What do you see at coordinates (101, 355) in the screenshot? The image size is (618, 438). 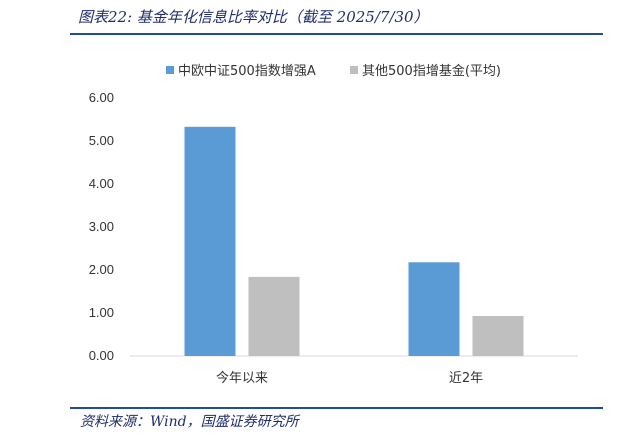 I see `y-tick-label: 0.00` at bounding box center [101, 355].